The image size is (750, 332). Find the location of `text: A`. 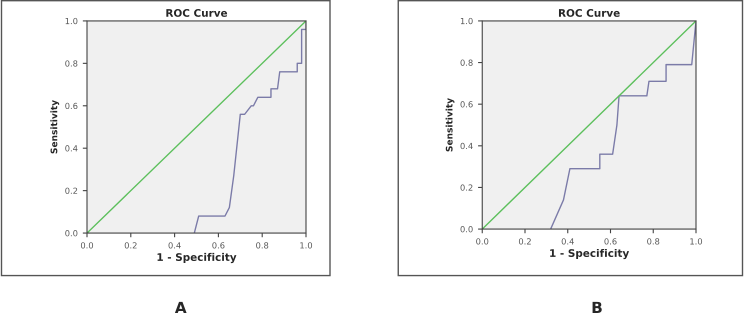

text: A is located at coordinates (180, 307).